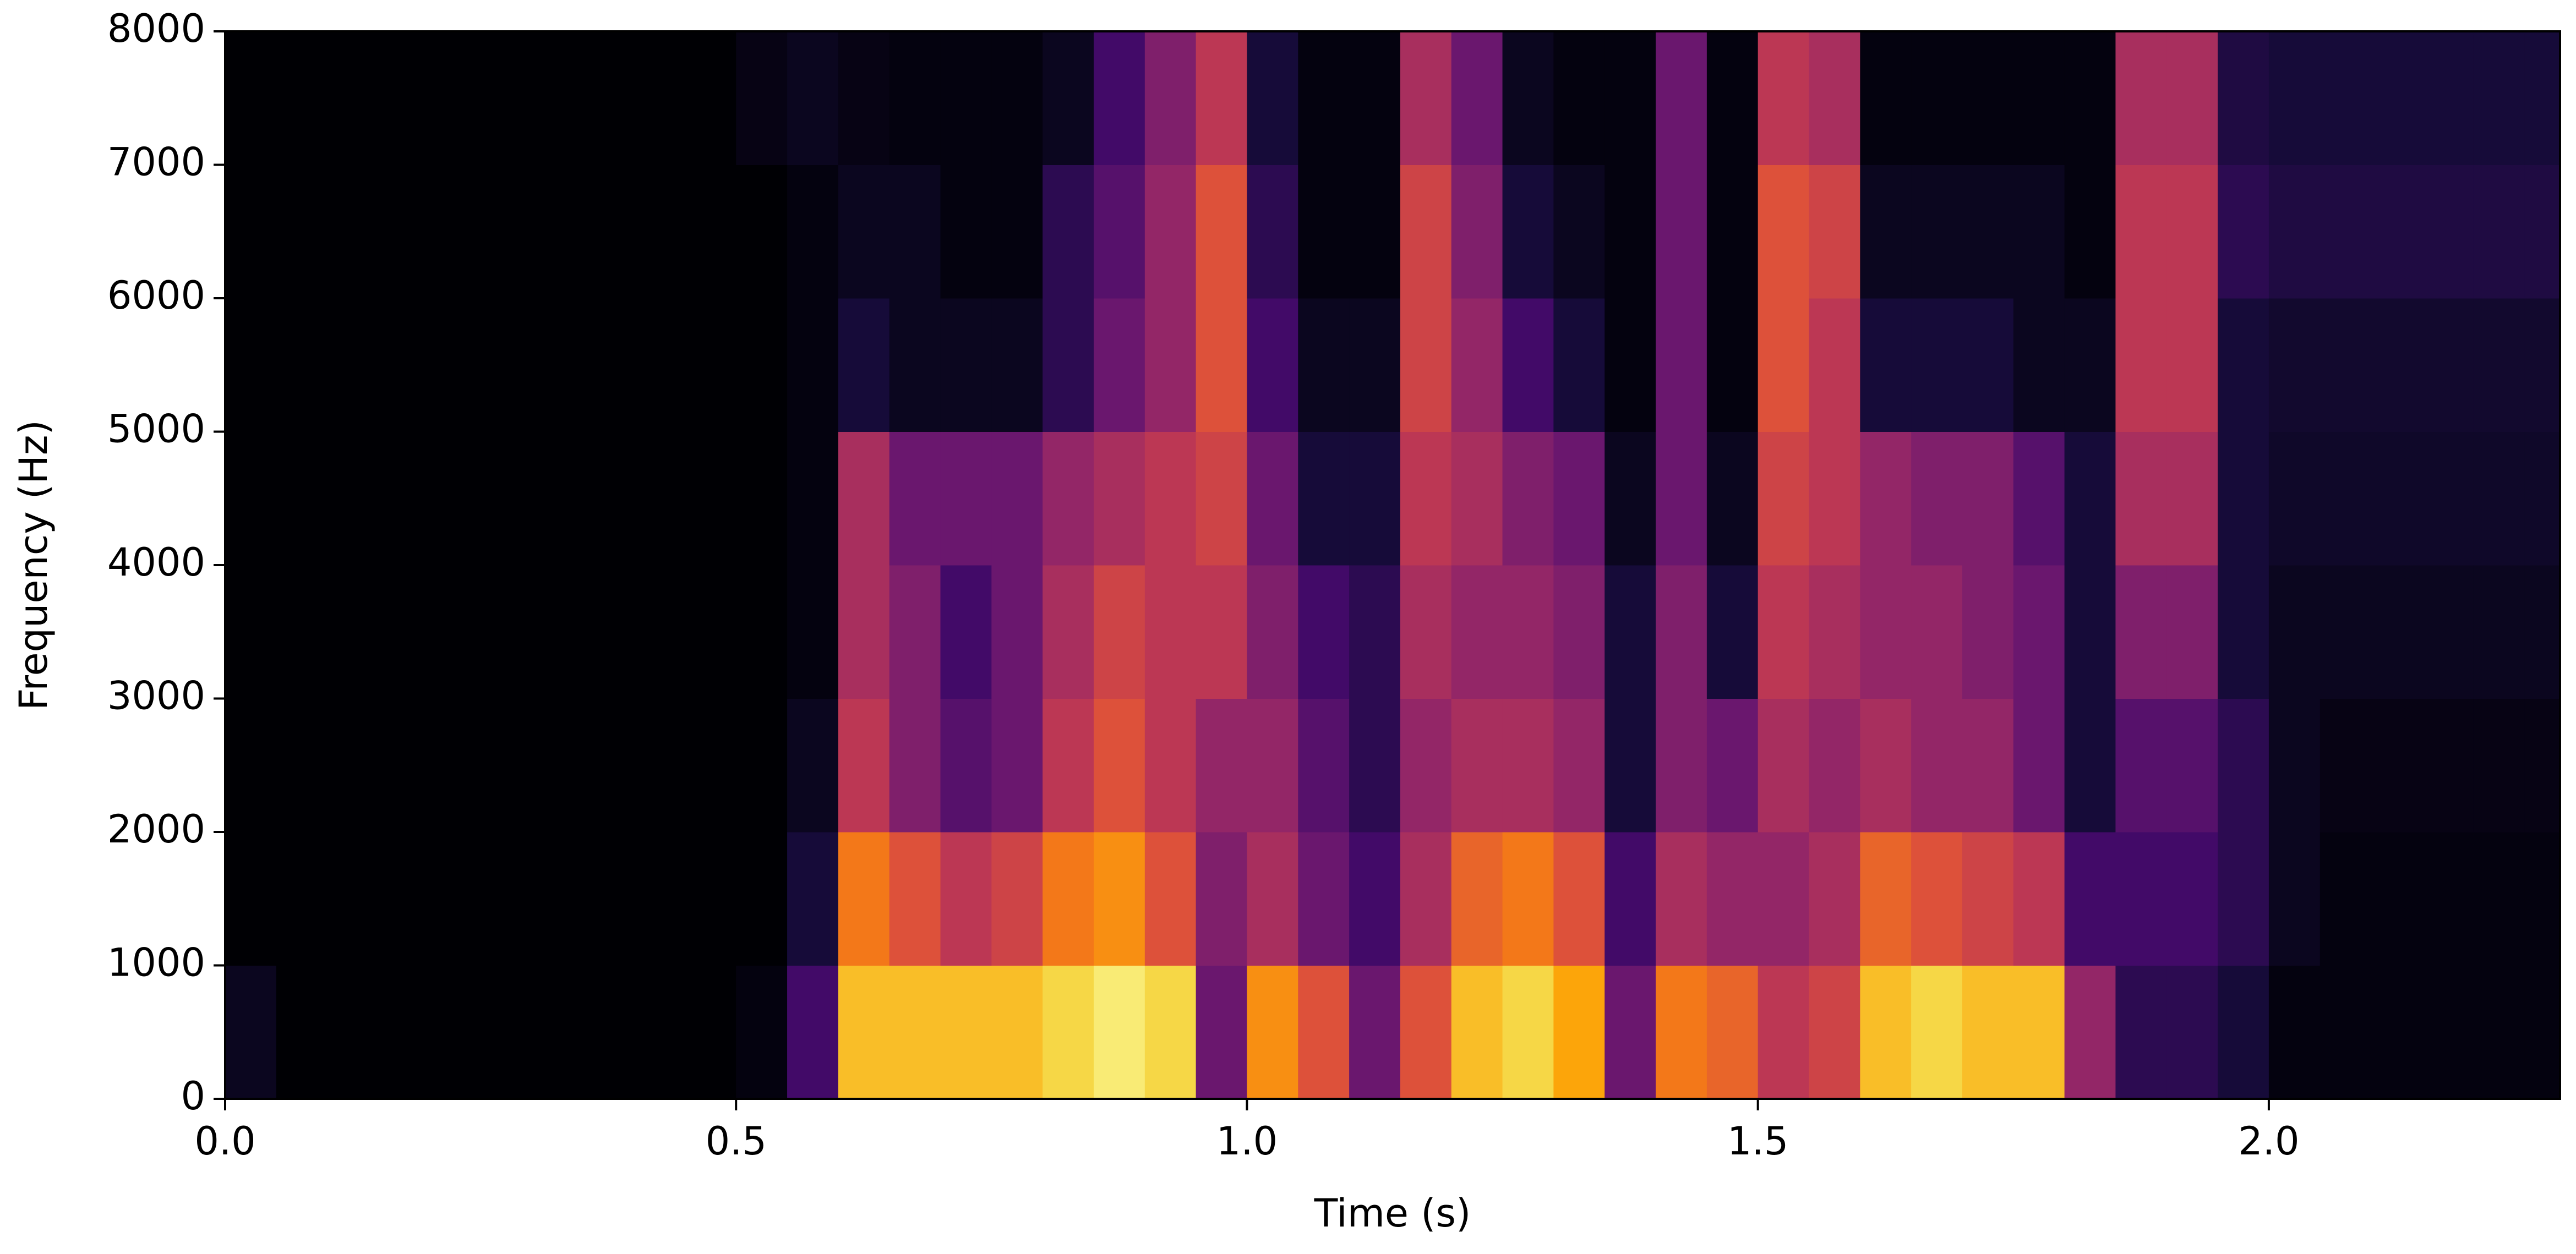 The height and width of the screenshot is (1254, 2576). I want to click on x-tick-label: 2.0, so click(2268, 1141).